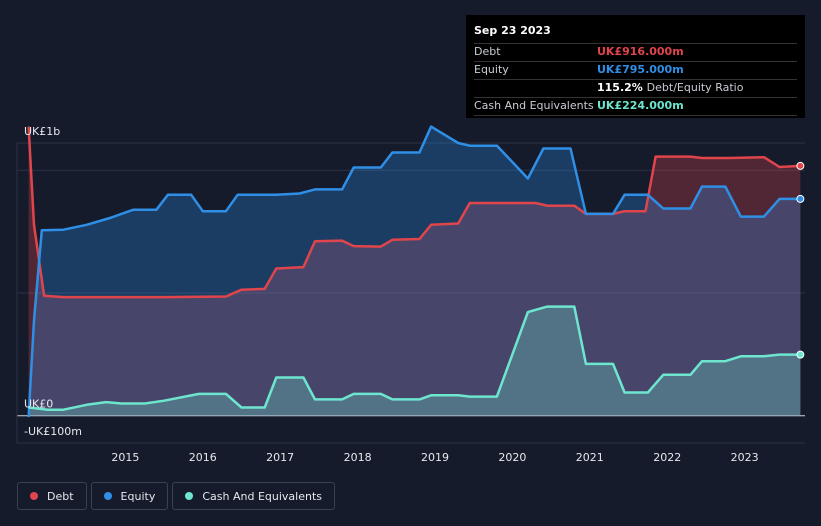 The width and height of the screenshot is (821, 526). Describe the element at coordinates (640, 105) in the screenshot. I see `tooltip-value: UK£224.000m` at that location.